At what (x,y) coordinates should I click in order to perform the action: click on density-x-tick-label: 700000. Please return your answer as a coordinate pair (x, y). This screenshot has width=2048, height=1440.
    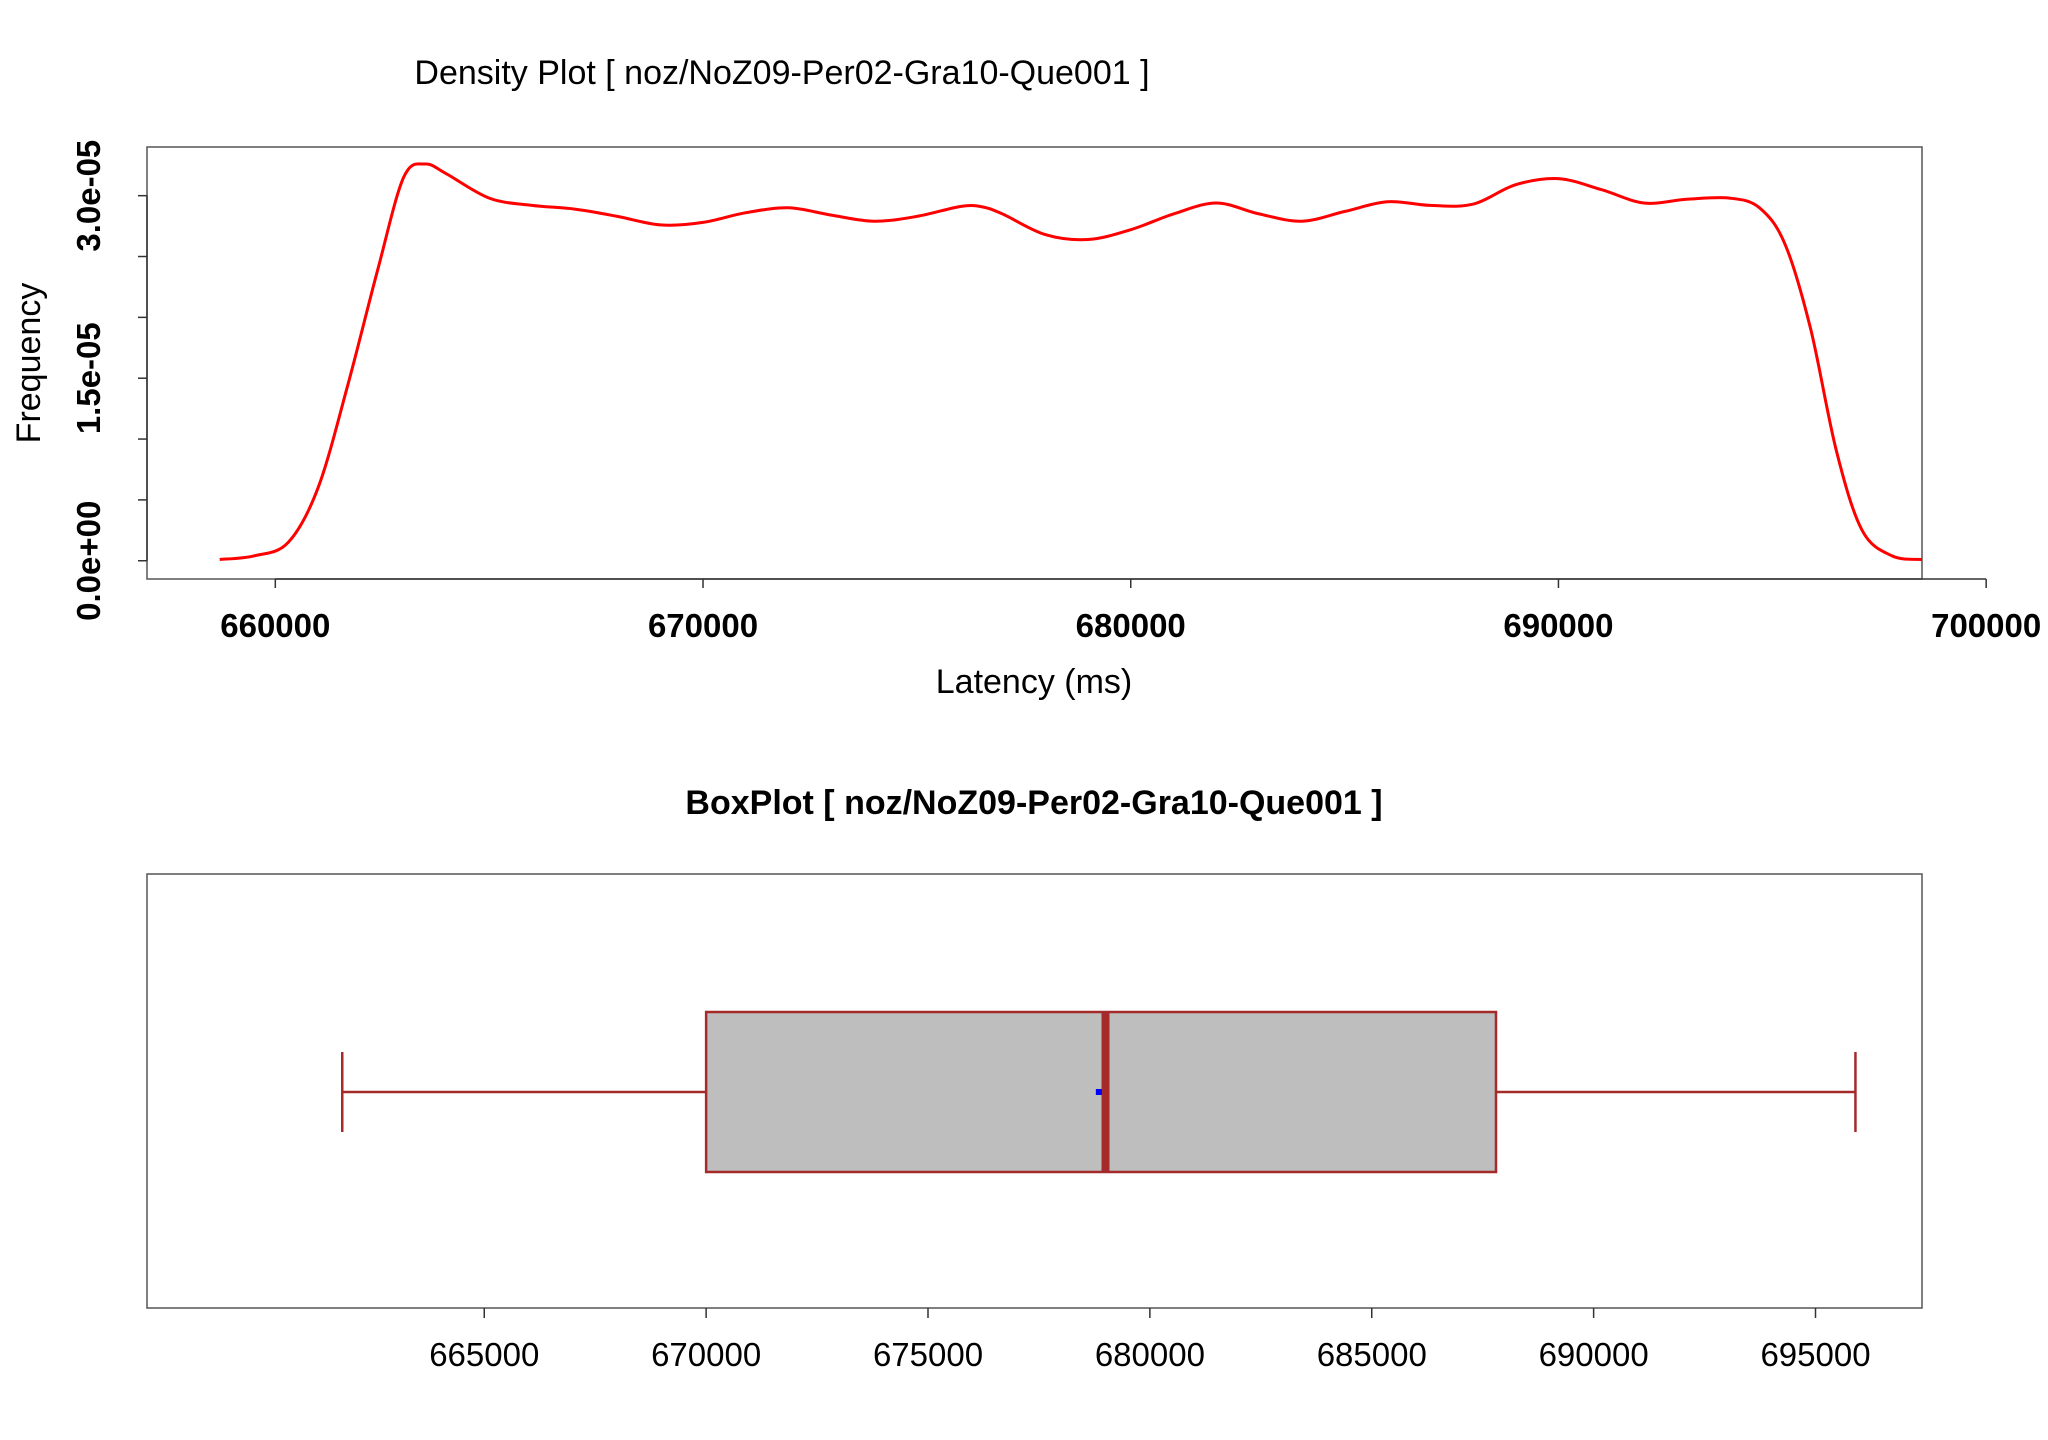
    Looking at the image, I should click on (1986, 625).